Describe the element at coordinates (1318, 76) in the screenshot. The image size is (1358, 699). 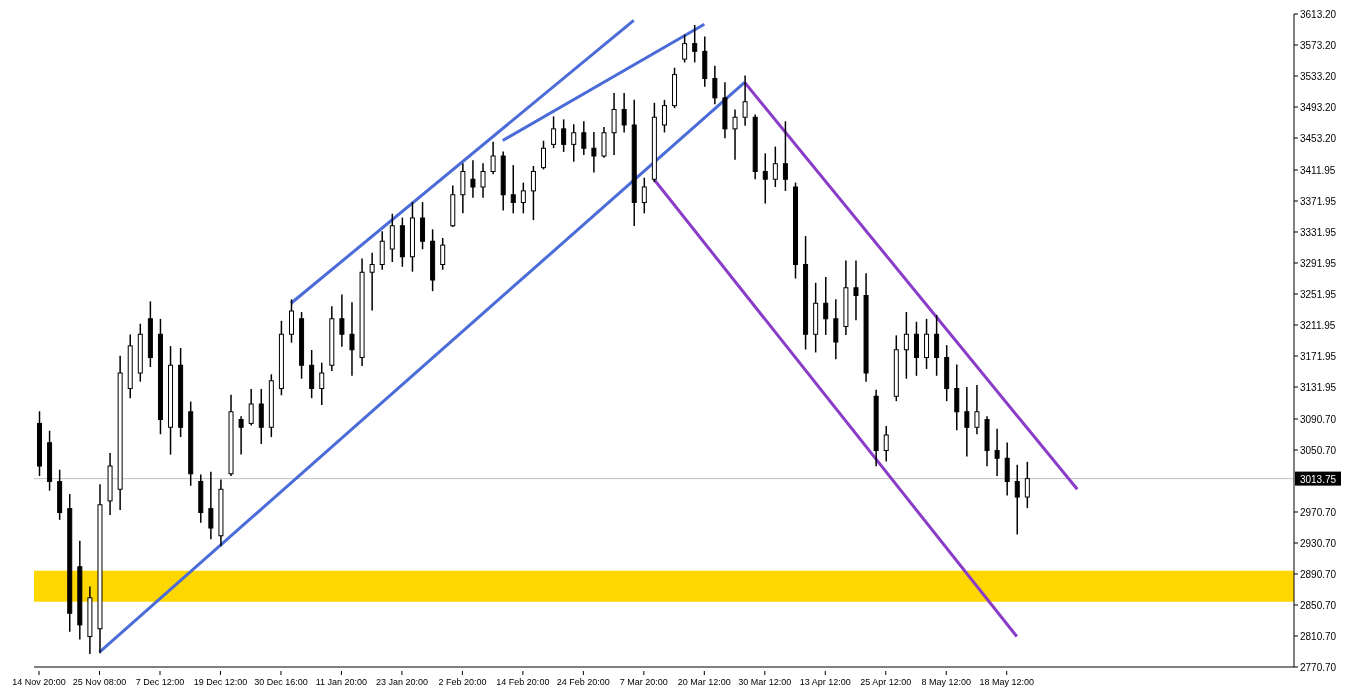
I see `y-tick-label: 3533.20` at that location.